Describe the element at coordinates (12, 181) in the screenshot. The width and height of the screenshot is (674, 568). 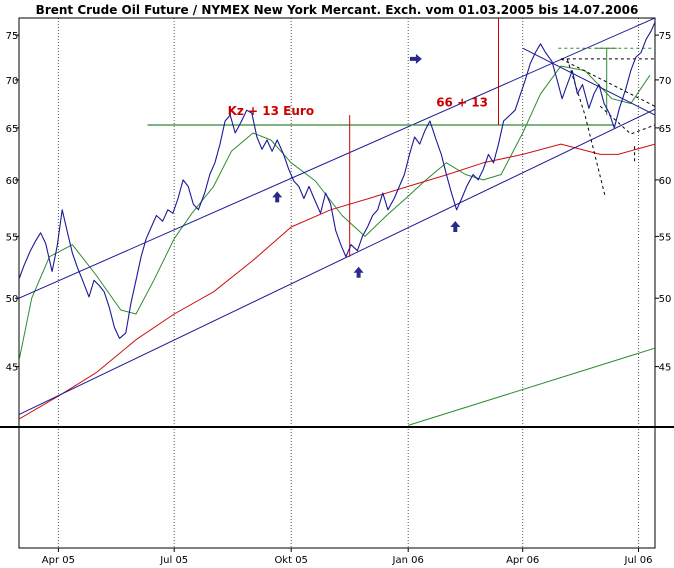
I see `y-tick-label-left: 60` at that location.